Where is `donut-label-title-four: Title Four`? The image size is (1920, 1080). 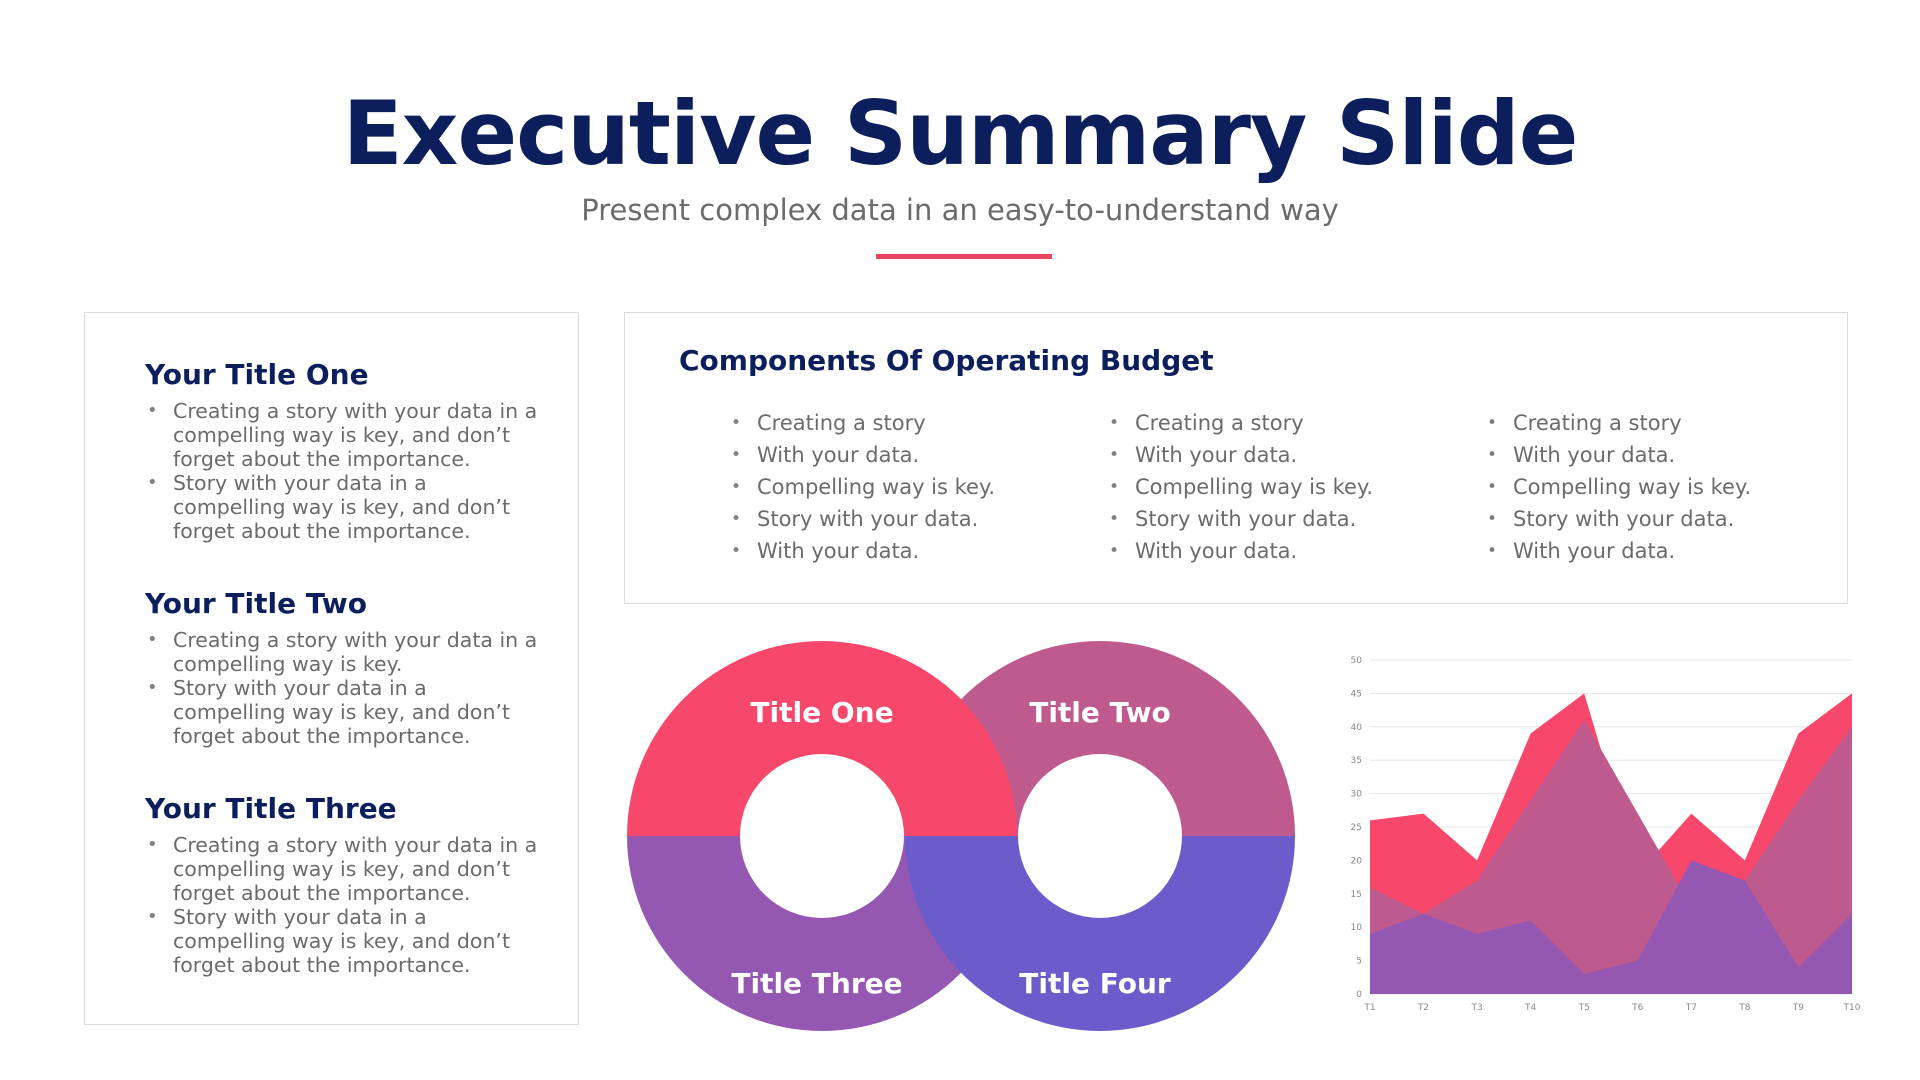 donut-label-title-four: Title Four is located at coordinates (1095, 983).